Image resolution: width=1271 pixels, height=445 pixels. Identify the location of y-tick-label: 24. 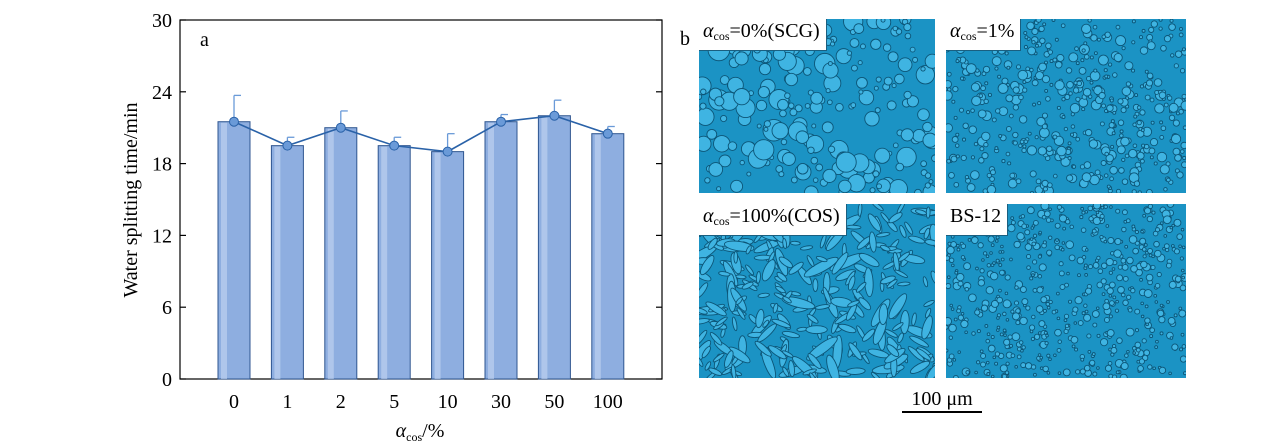
(162, 93).